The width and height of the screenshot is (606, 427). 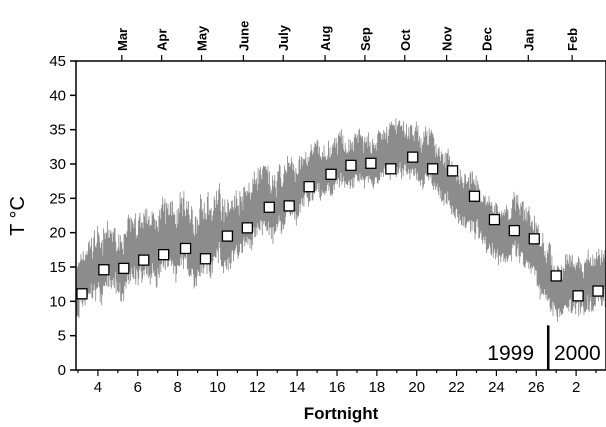 What do you see at coordinates (177, 387) in the screenshot?
I see `x-tick-label: 8` at bounding box center [177, 387].